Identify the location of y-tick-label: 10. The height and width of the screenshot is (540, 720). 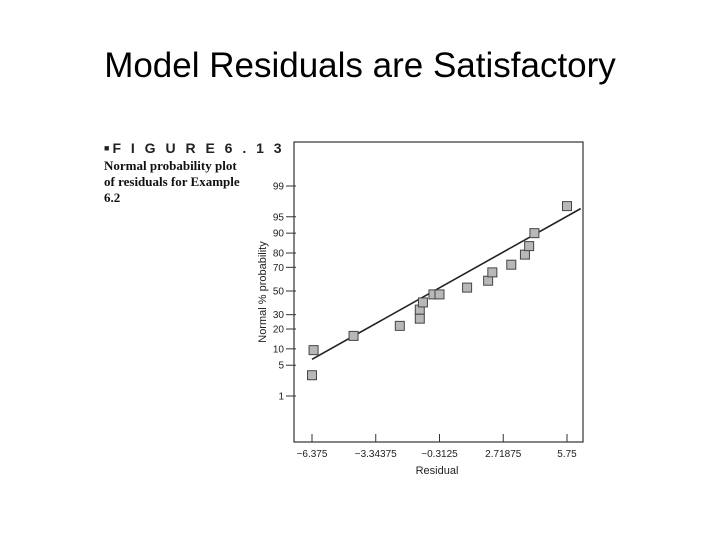
(279, 349).